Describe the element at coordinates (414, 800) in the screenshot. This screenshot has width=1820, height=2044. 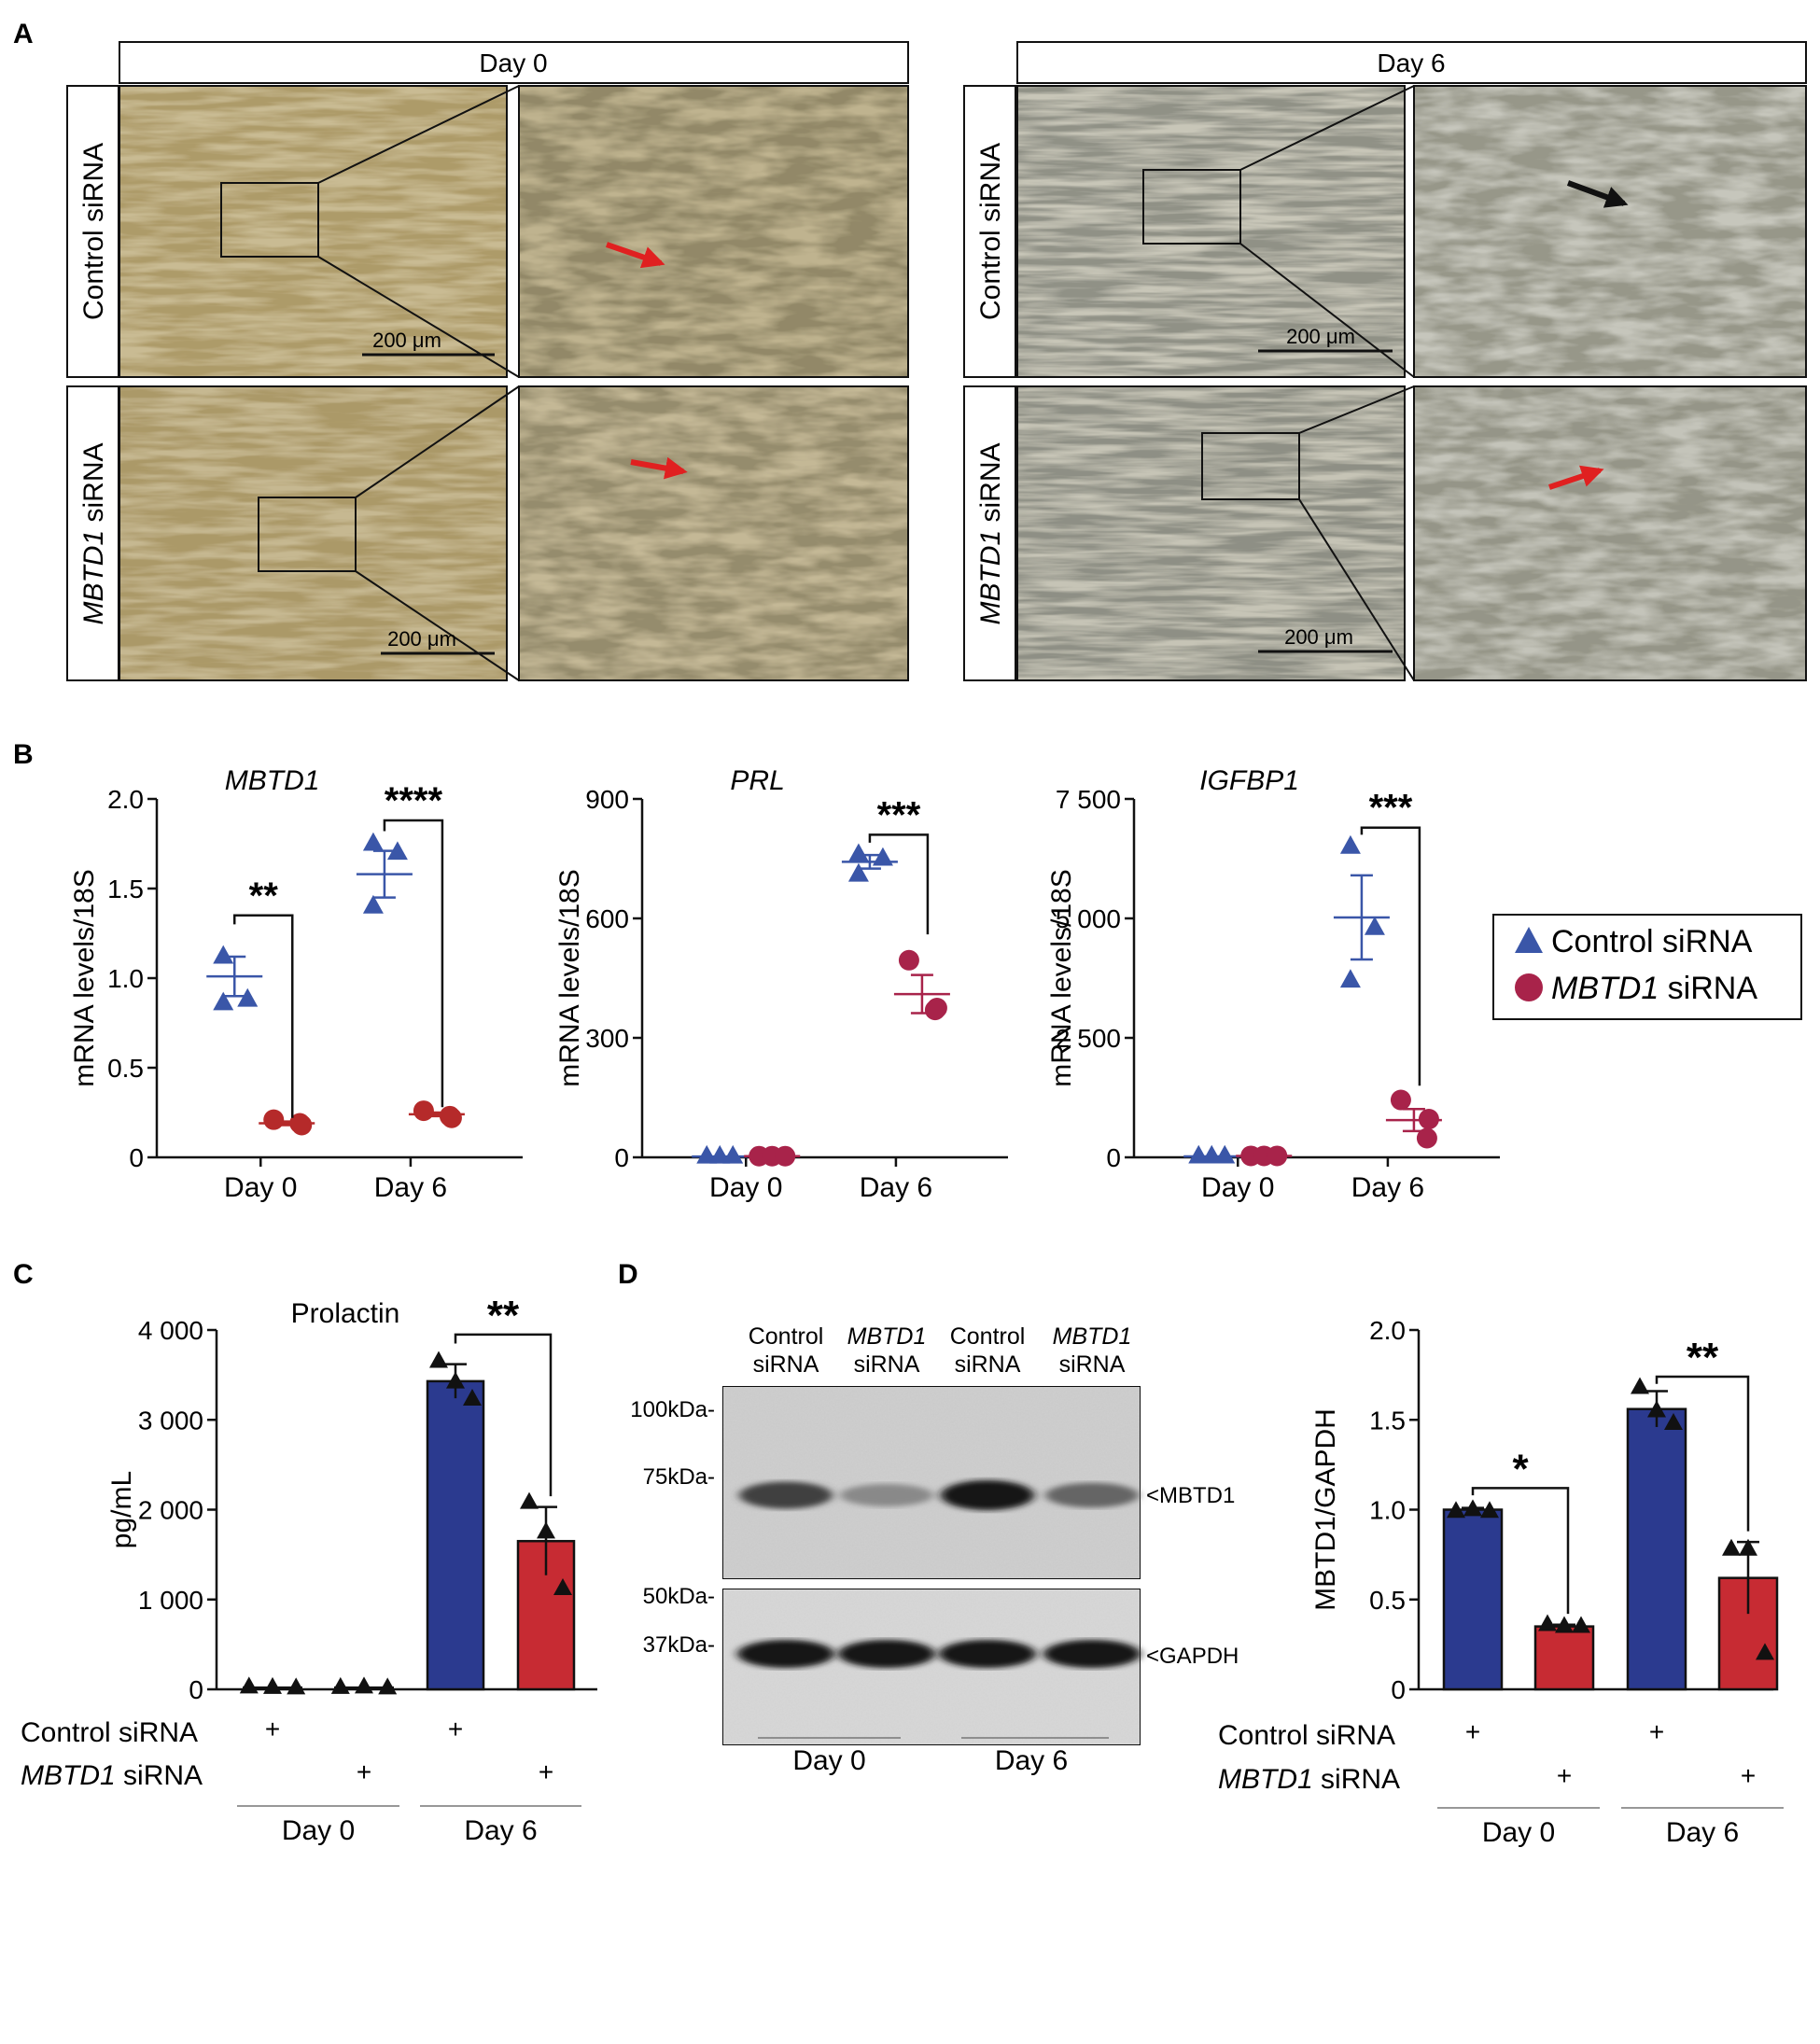
I see `significance-label: ****` at that location.